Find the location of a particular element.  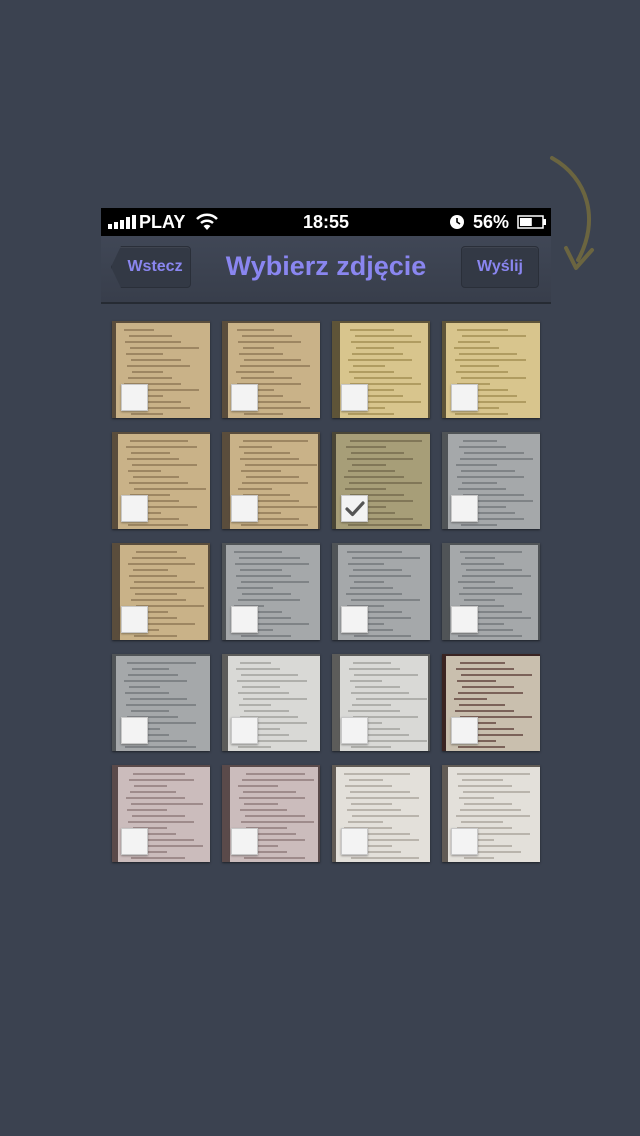

back-button: Wstecz is located at coordinates (151, 267).